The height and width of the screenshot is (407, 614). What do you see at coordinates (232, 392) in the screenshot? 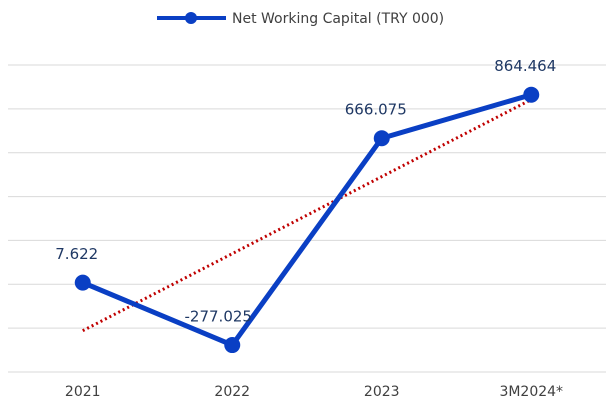
I see `x-tick-label: 2022` at bounding box center [232, 392].